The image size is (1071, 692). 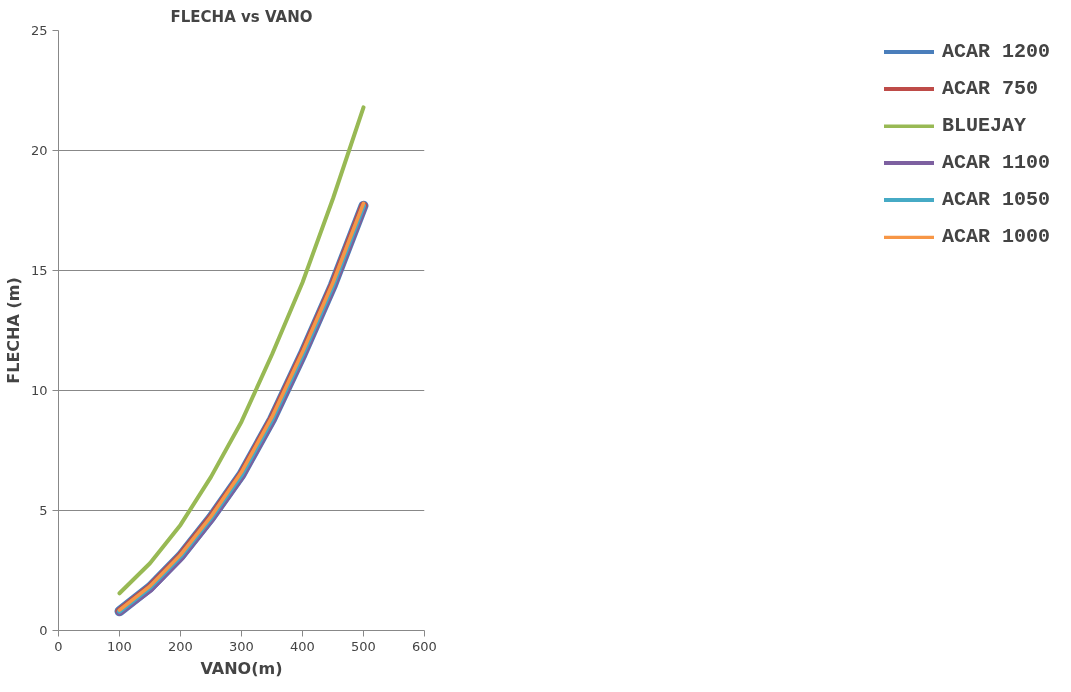 I want to click on legend-label: BLUEJAY, so click(x=983, y=125).